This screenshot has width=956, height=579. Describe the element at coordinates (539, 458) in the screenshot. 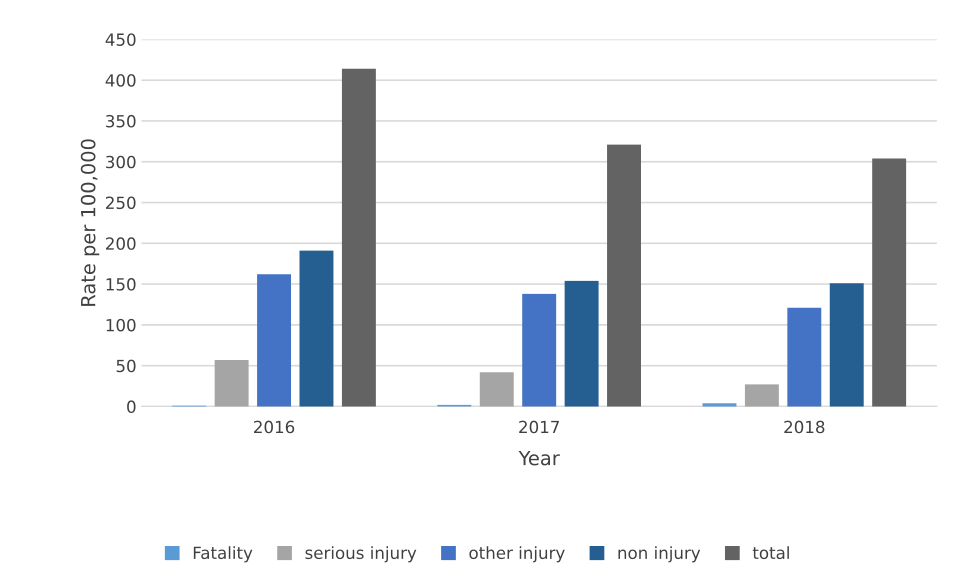

I see `x-axis-title: Year` at that location.